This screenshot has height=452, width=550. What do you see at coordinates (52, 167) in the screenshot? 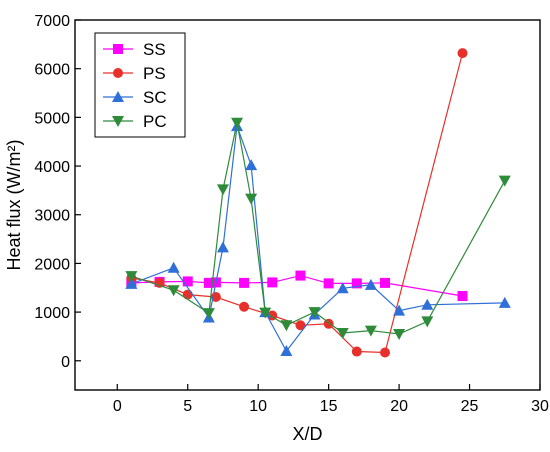
I see `y-tick-label: 4000` at bounding box center [52, 167].